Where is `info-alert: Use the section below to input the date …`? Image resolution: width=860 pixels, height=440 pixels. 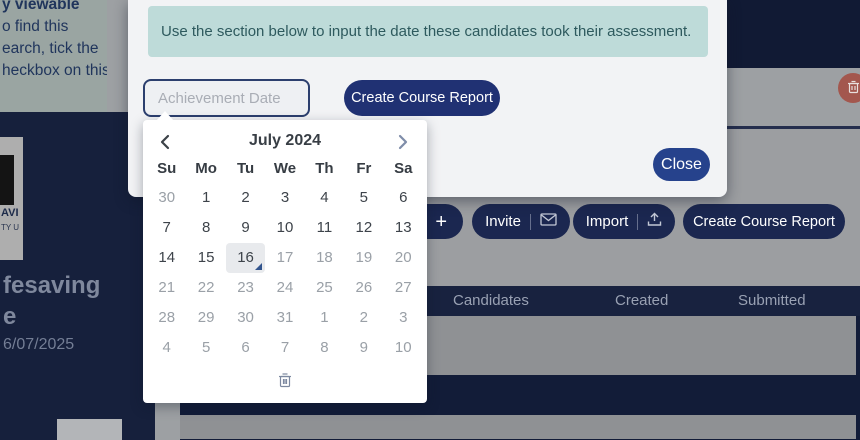 info-alert: Use the section below to input the date … is located at coordinates (428, 31).